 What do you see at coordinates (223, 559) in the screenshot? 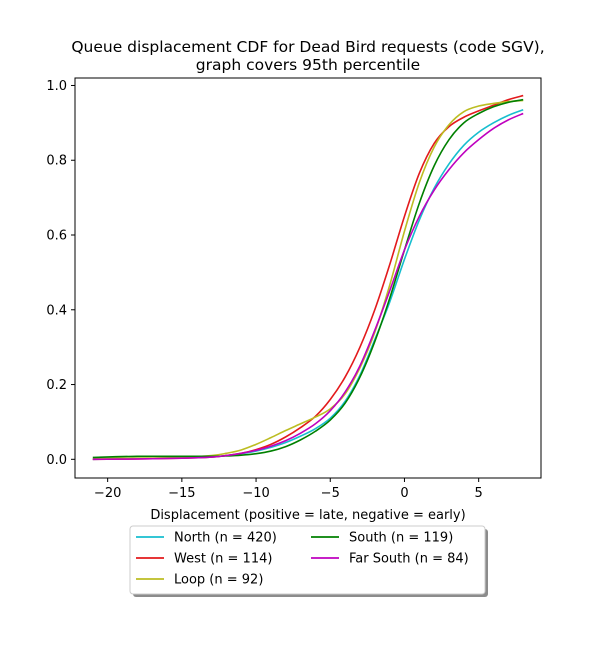
I see `legend-label: West (n = 114)` at bounding box center [223, 559].